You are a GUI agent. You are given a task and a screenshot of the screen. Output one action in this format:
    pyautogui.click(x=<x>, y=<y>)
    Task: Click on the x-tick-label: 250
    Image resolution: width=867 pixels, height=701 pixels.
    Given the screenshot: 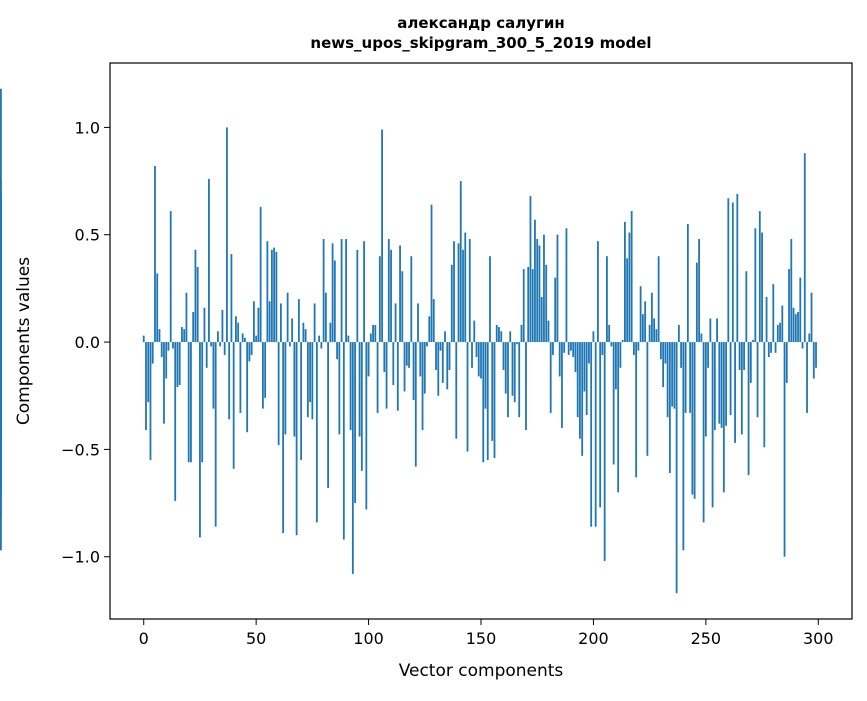 What is the action you would take?
    pyautogui.click(x=706, y=638)
    